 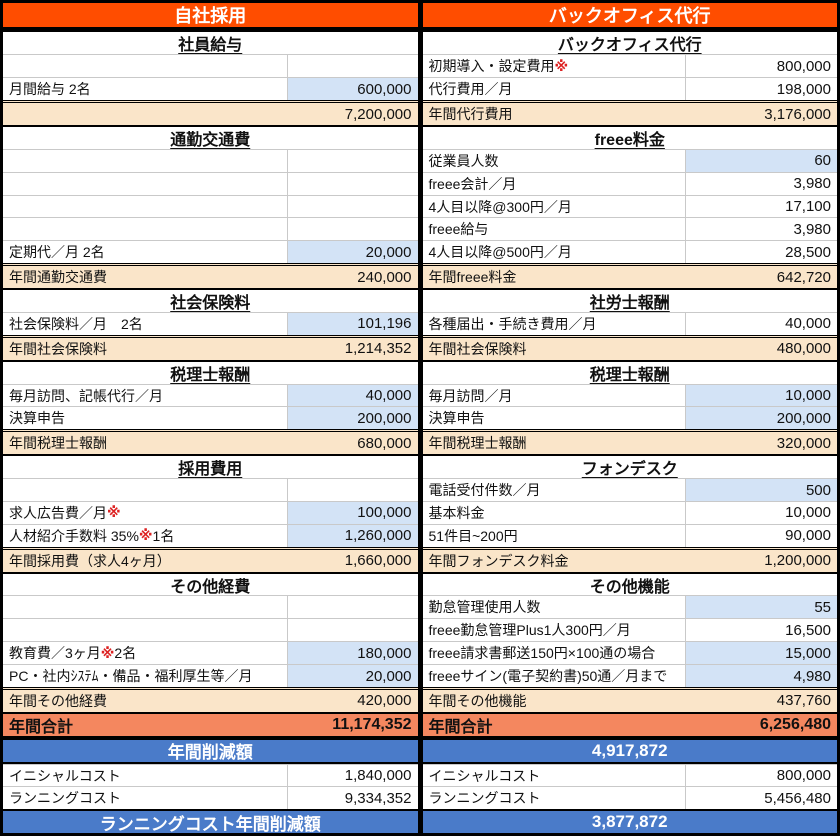 What do you see at coordinates (210, 699) in the screenshot?
I see `subtotal-row: 年間その他経費 420,000` at bounding box center [210, 699].